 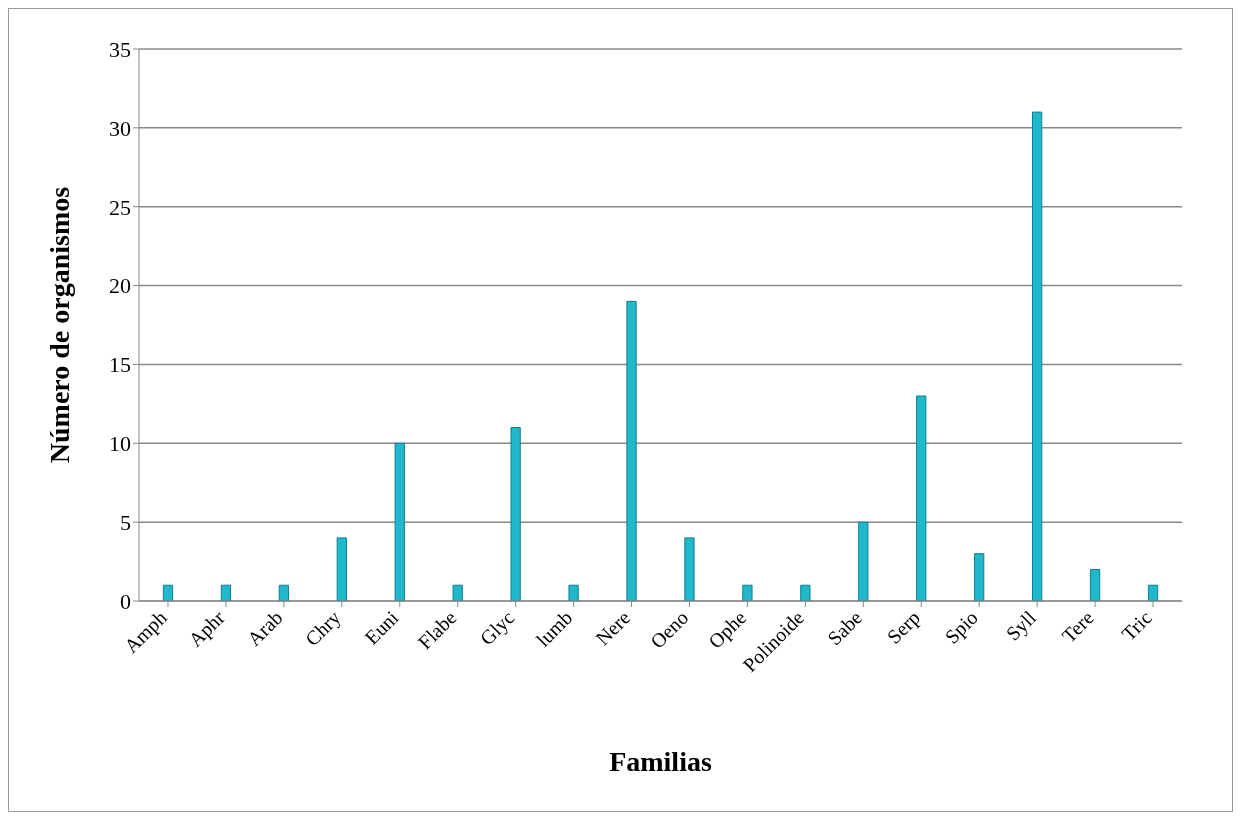 I want to click on x-axis-title: Familias, so click(x=660, y=761).